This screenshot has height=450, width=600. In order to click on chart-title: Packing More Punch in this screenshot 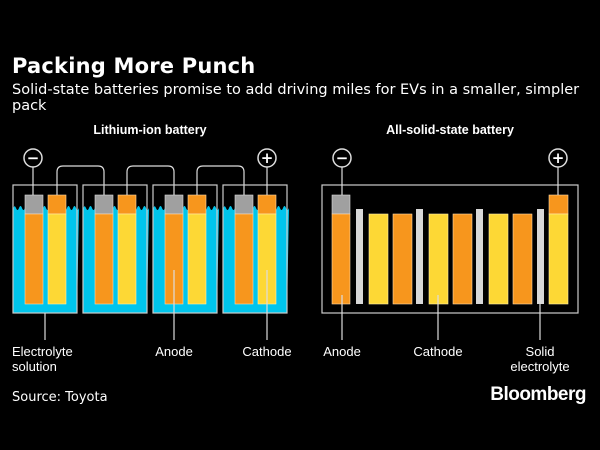, I will do `click(134, 66)`.